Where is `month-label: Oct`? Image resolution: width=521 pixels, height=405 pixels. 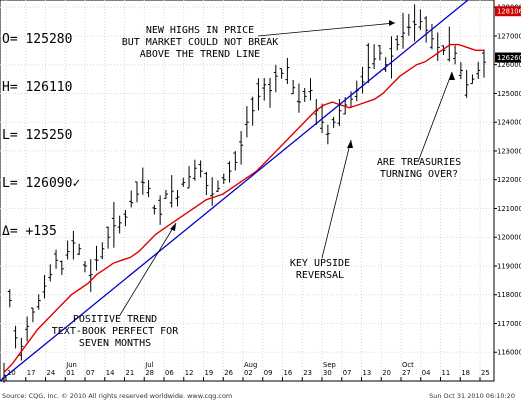 month-label: Oct is located at coordinates (408, 365).